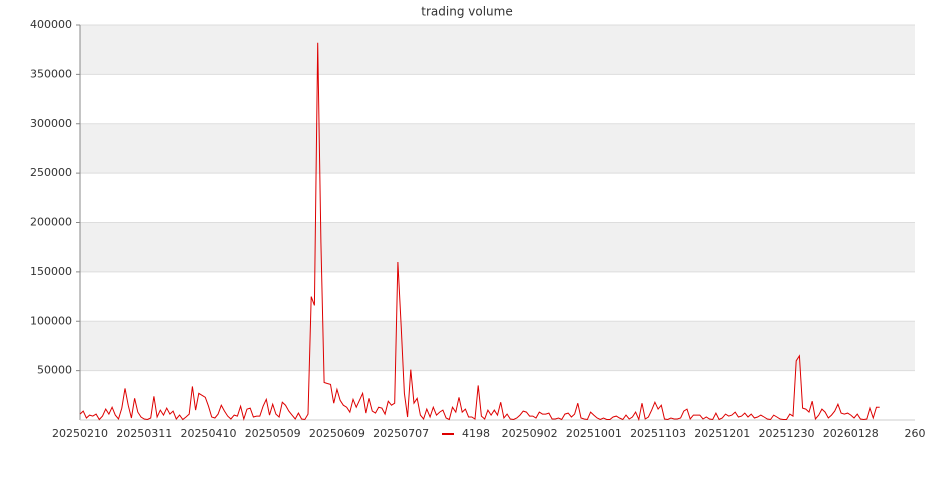 Image resolution: width=935 pixels, height=500 pixels. What do you see at coordinates (51, 73) in the screenshot?
I see `y-tick-label: 350000` at bounding box center [51, 73].